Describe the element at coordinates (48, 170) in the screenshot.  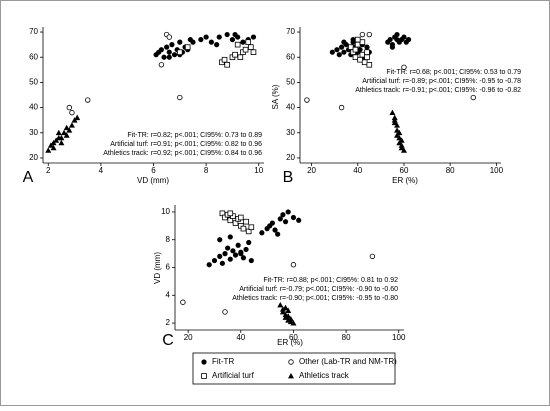
I see `x-tick-label: 2` at that location.